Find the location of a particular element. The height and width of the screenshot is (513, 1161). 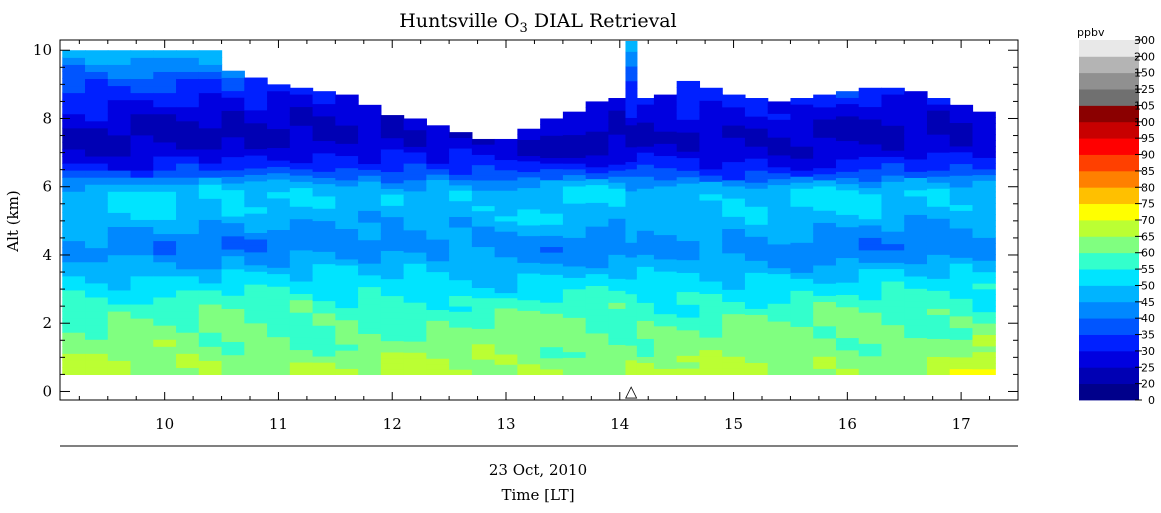

colorbar-label: 200 is located at coordinates (1144, 56).